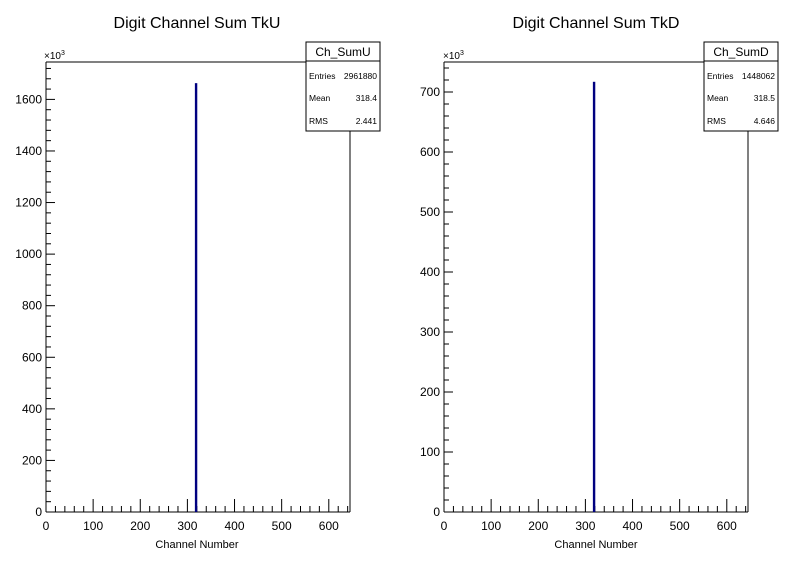  I want to click on y-tick-label: 1400, so click(28, 151).